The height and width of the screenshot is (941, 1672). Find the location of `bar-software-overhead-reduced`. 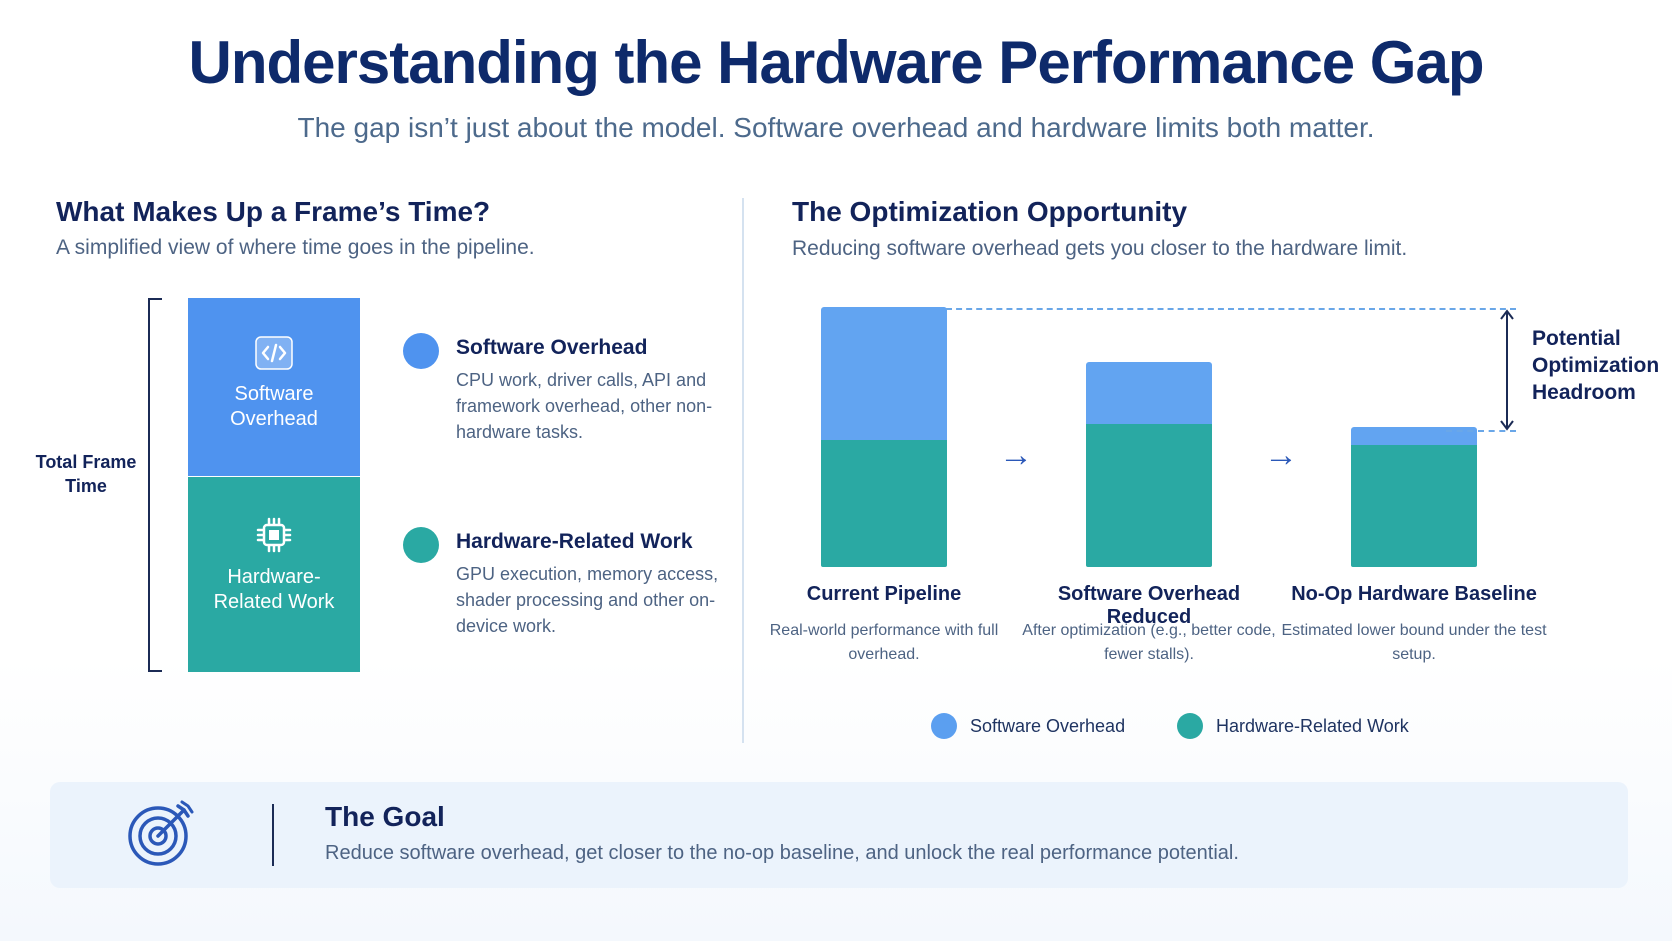

bar-software-overhead-reduced is located at coordinates (1149, 464).